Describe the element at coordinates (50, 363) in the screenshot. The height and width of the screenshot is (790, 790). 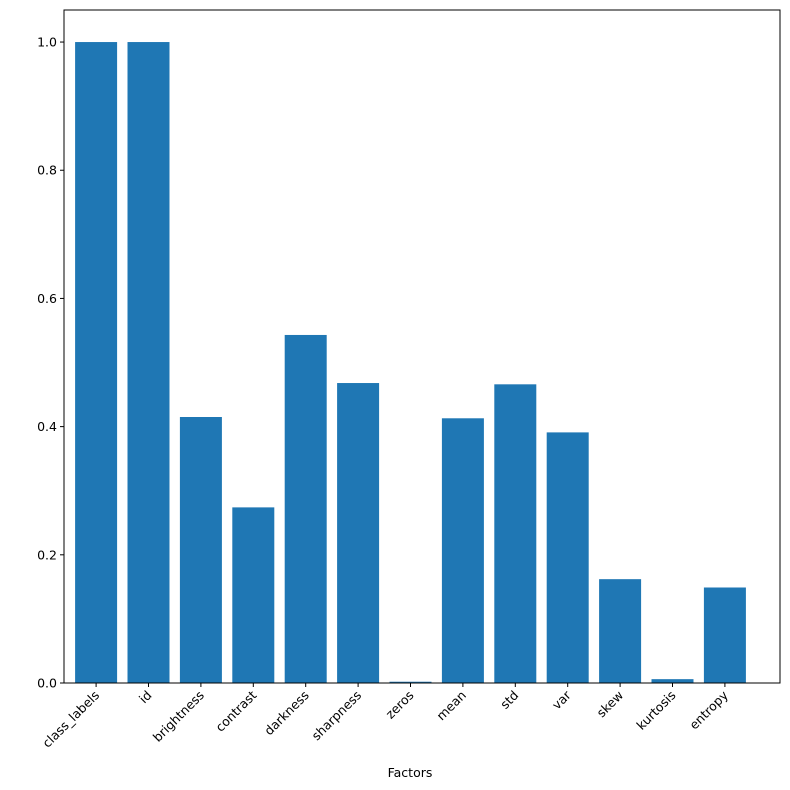
I see `y-axis: 0.0 0.2 0.4 0.6 0.8 1.0` at that location.